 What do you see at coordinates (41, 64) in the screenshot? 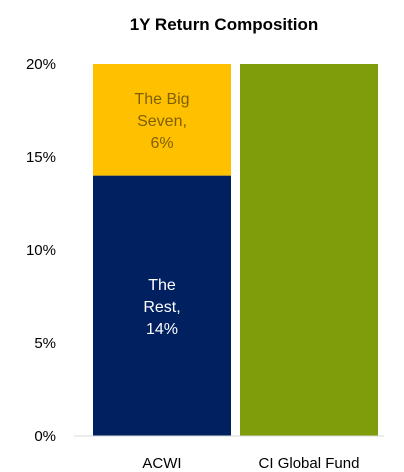
I see `y-tick-label: 20%` at bounding box center [41, 64].